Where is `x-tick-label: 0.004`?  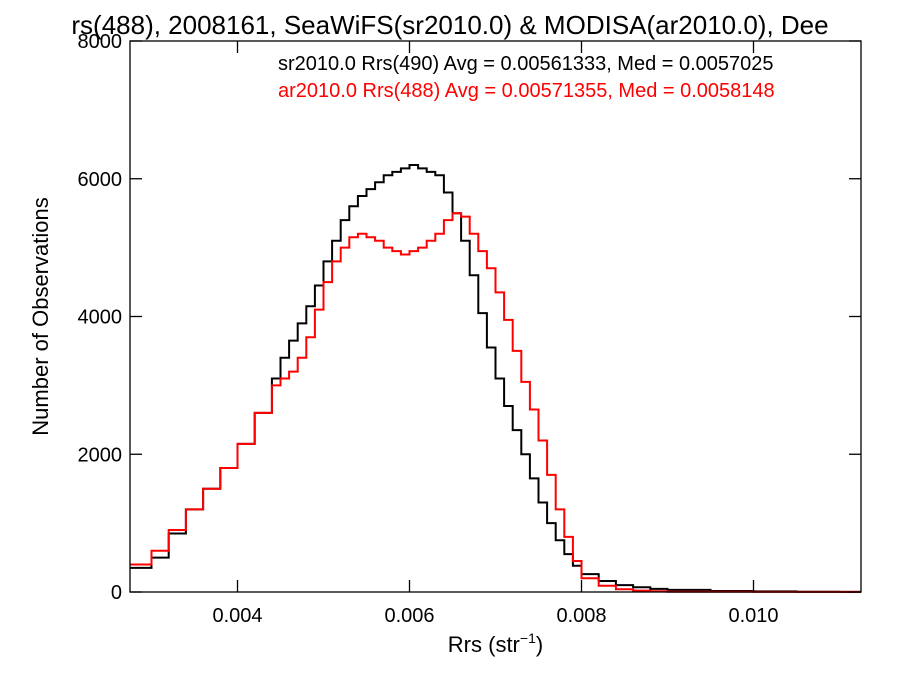 x-tick-label: 0.004 is located at coordinates (237, 616).